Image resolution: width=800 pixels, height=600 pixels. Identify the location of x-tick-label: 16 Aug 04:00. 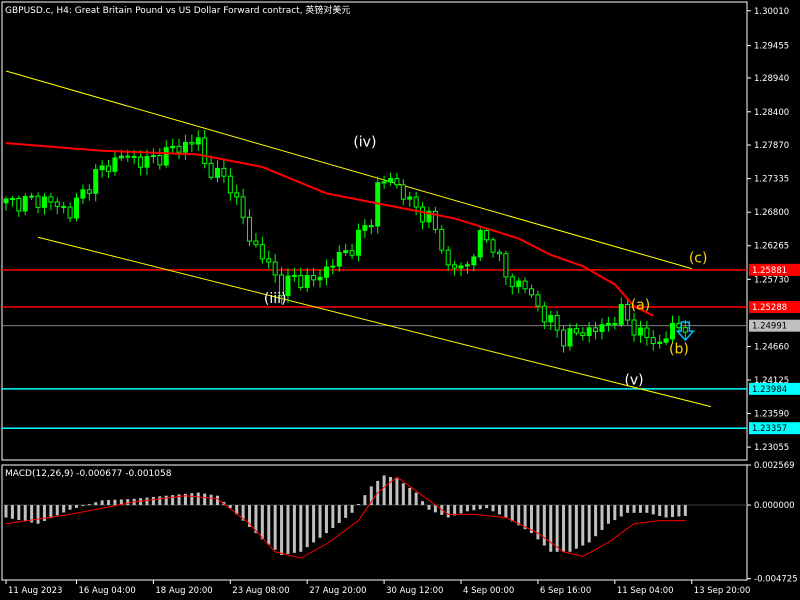
(106, 591).